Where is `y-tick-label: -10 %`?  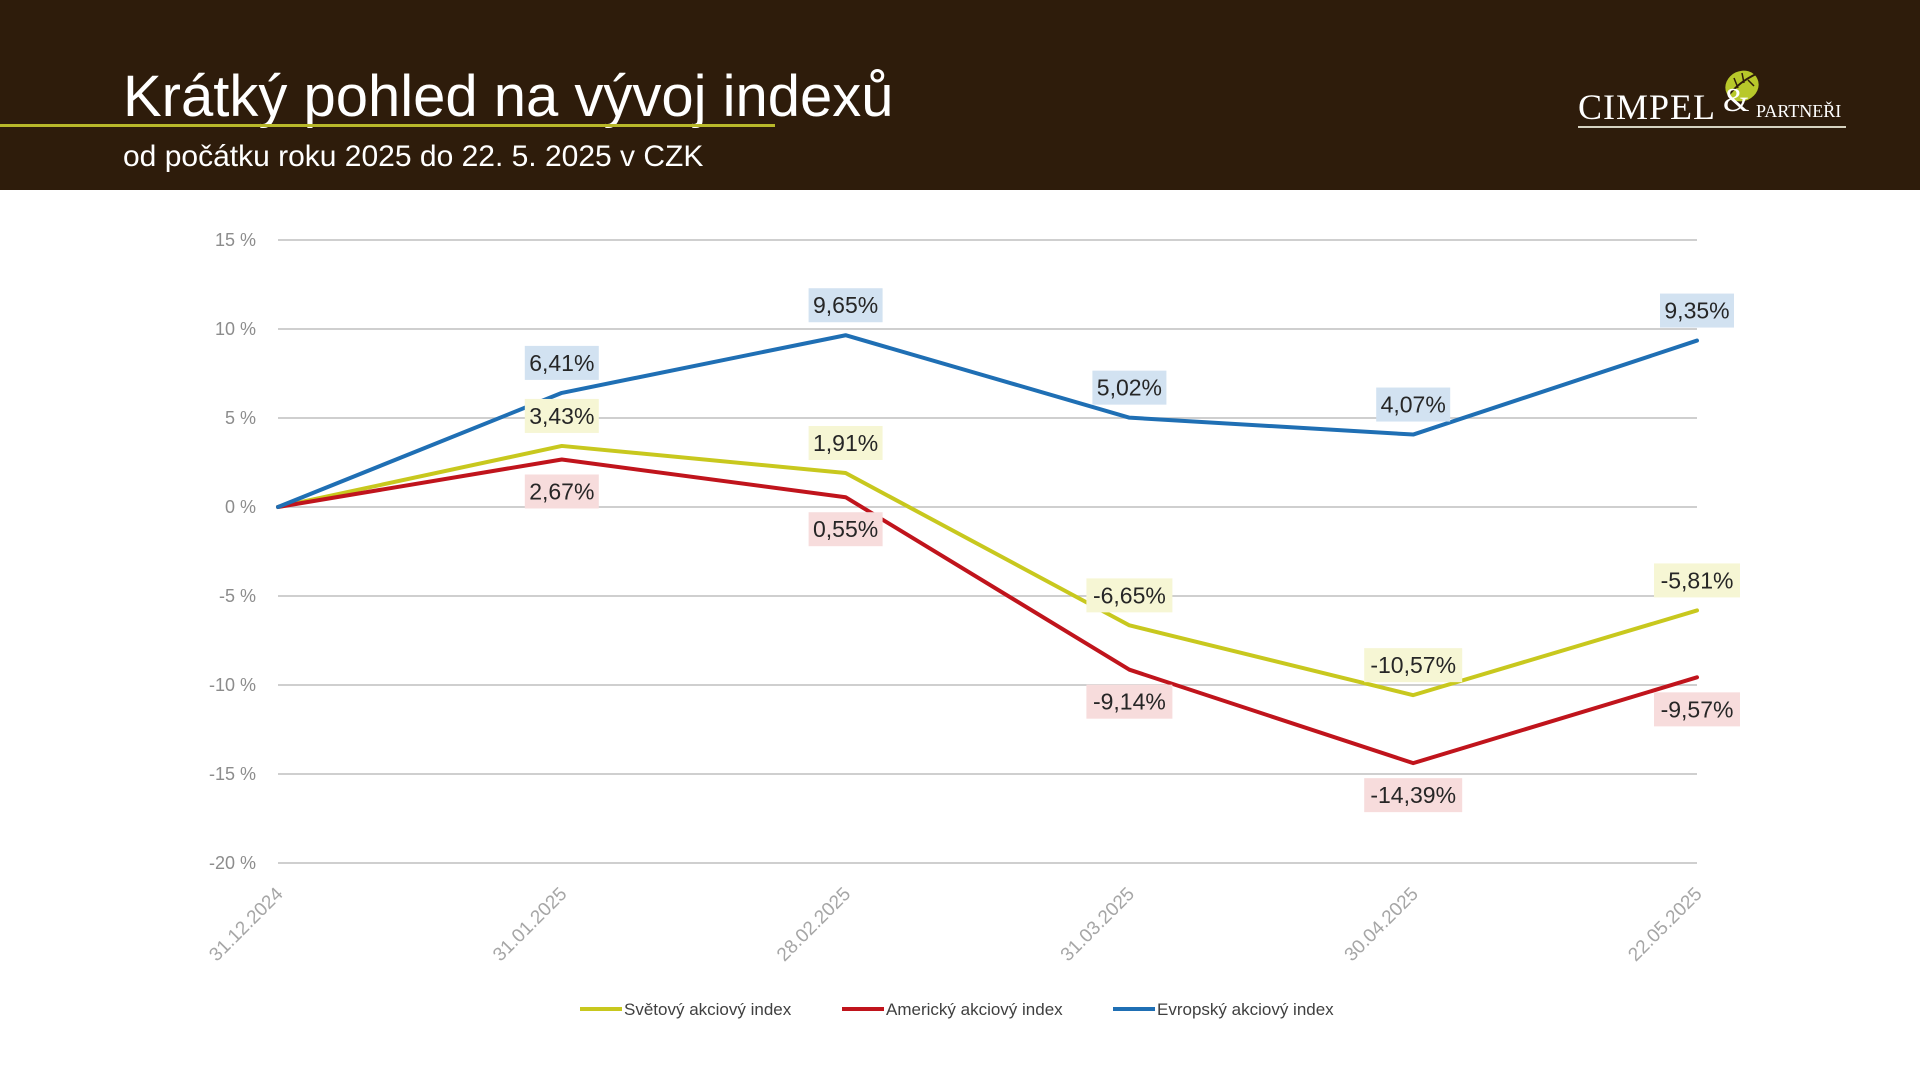 y-tick-label: -10 % is located at coordinates (232, 685).